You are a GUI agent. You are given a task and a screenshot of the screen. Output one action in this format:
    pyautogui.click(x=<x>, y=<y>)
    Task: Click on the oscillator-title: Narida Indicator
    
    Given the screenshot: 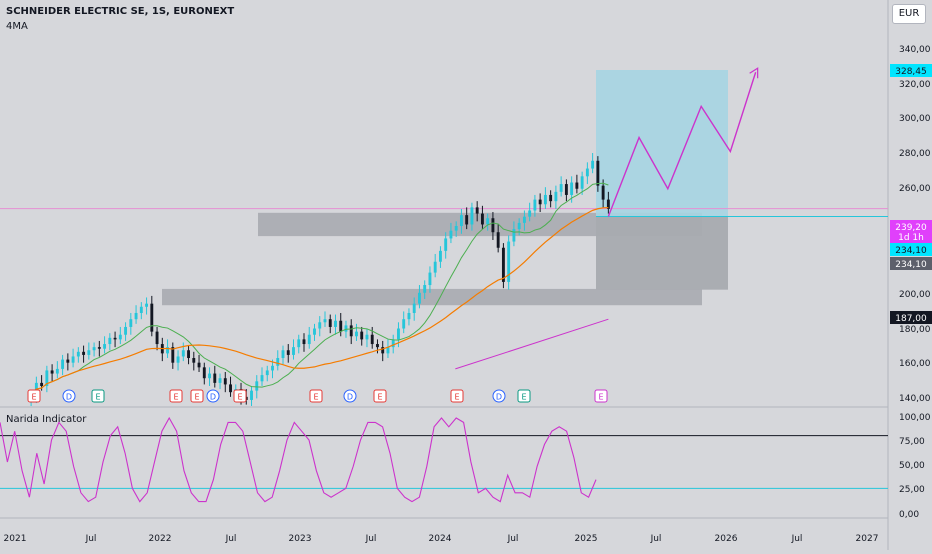 What is the action you would take?
    pyautogui.click(x=46, y=419)
    